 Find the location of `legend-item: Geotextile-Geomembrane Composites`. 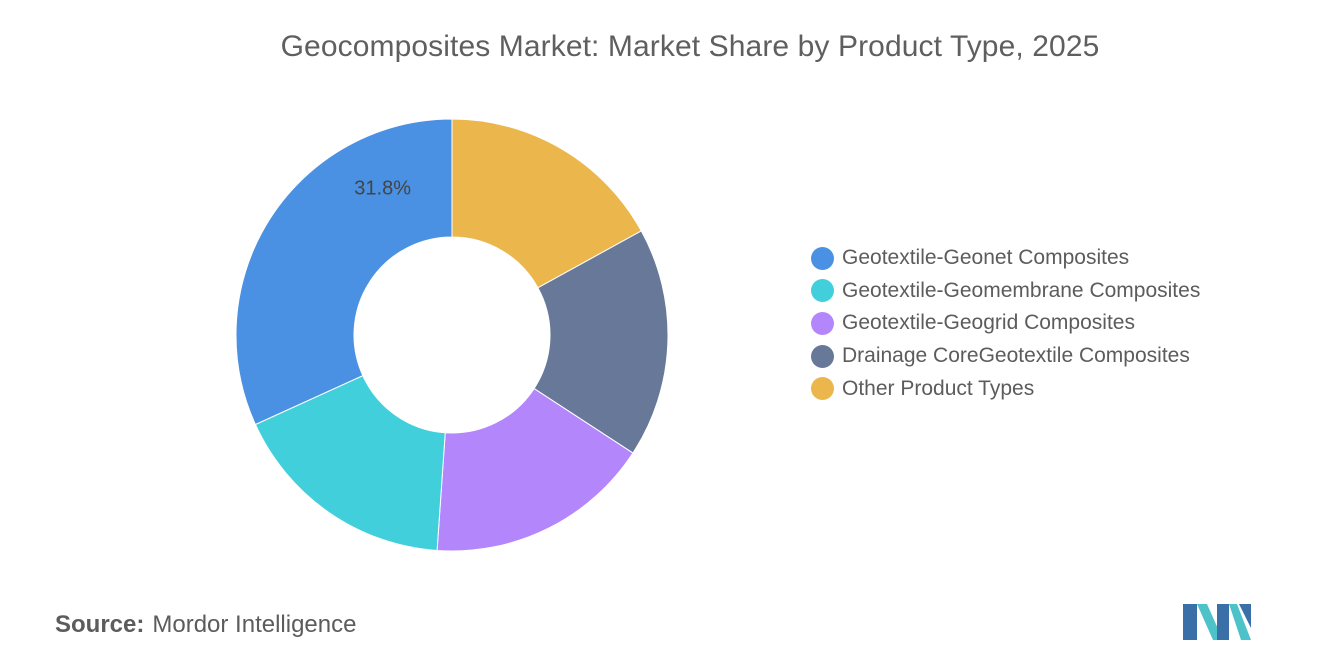

legend-item: Geotextile-Geomembrane Composites is located at coordinates (1005, 291).